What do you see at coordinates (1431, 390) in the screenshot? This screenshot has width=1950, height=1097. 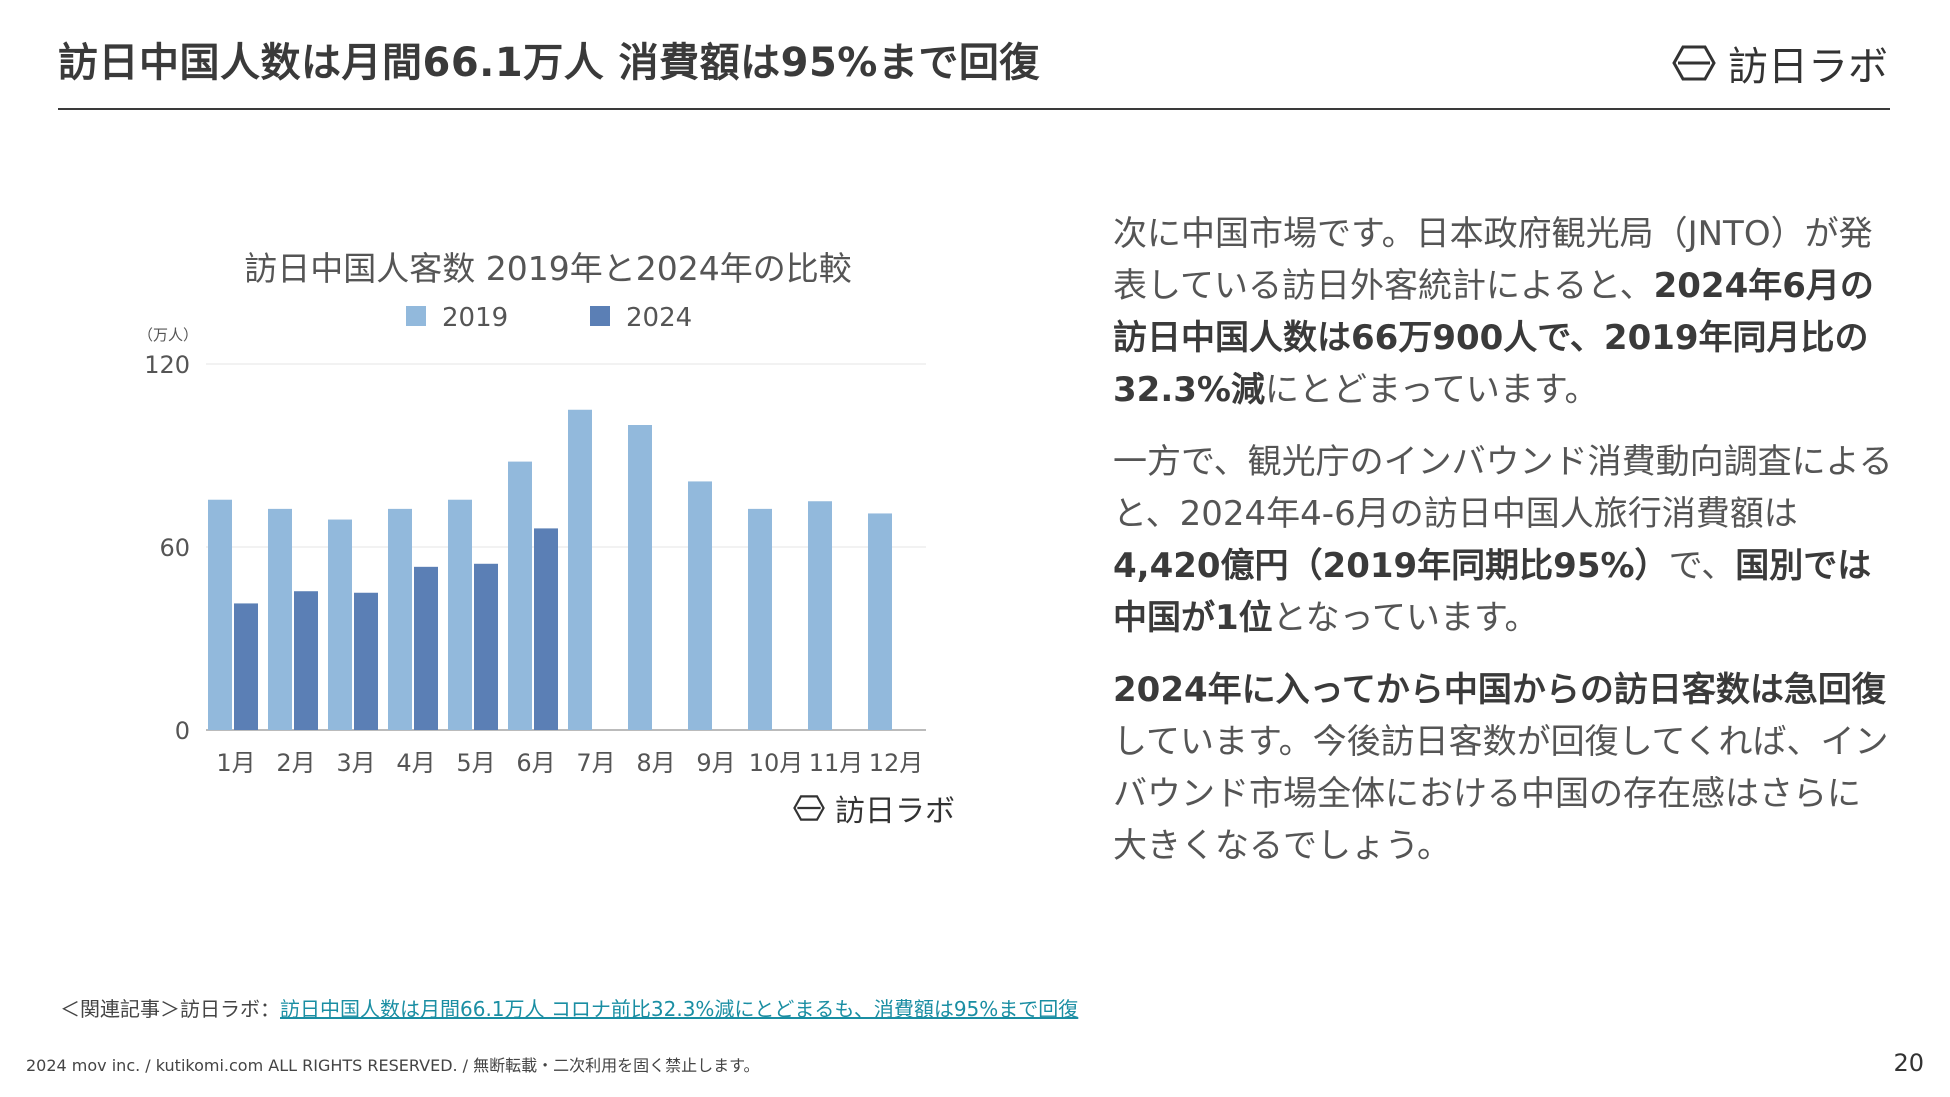 I see `p1-text-2: にとどまっています。` at bounding box center [1431, 390].